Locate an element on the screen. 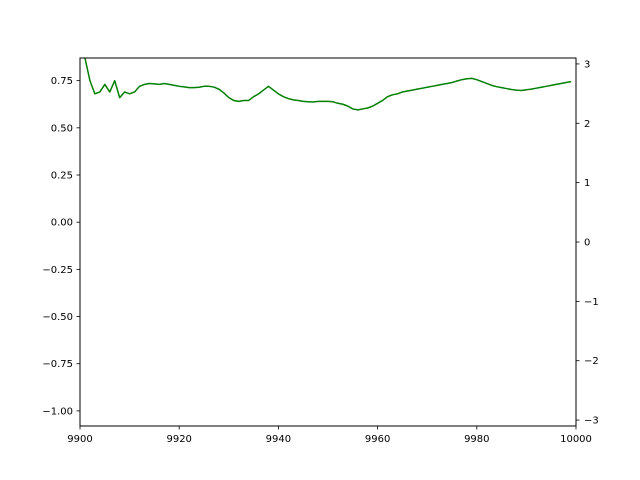 The width and height of the screenshot is (640, 480). y-left-tick-label: −0.50 is located at coordinates (57, 317).